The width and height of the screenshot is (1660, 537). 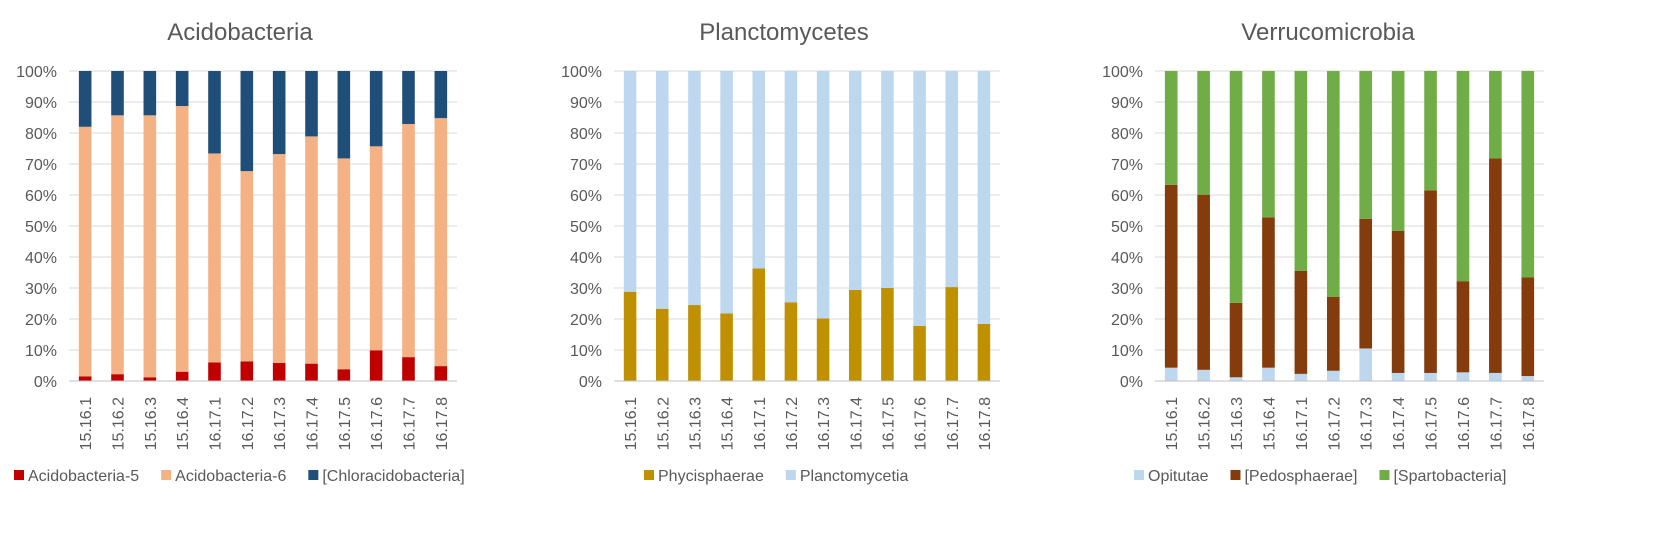 I want to click on legend-label: Acidobacteria-6, so click(x=230, y=476).